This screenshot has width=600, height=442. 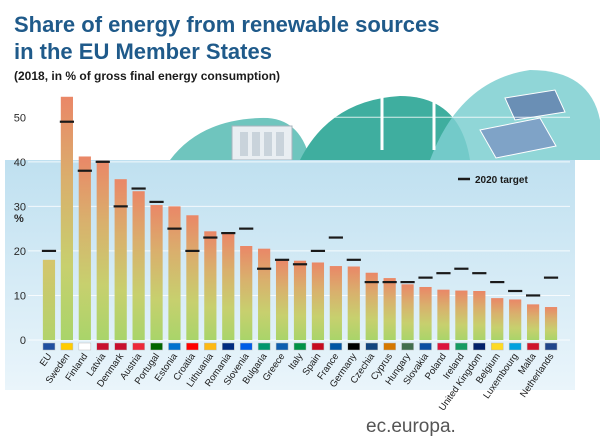 I want to click on bar-sweden, so click(x=66, y=218).